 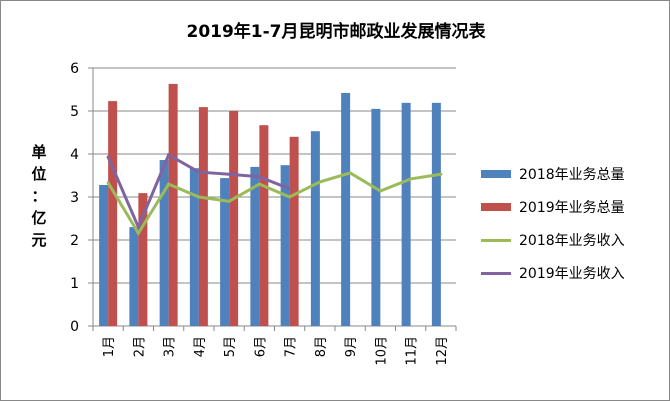 I want to click on x-tick-label: 1月, so click(x=109, y=346).